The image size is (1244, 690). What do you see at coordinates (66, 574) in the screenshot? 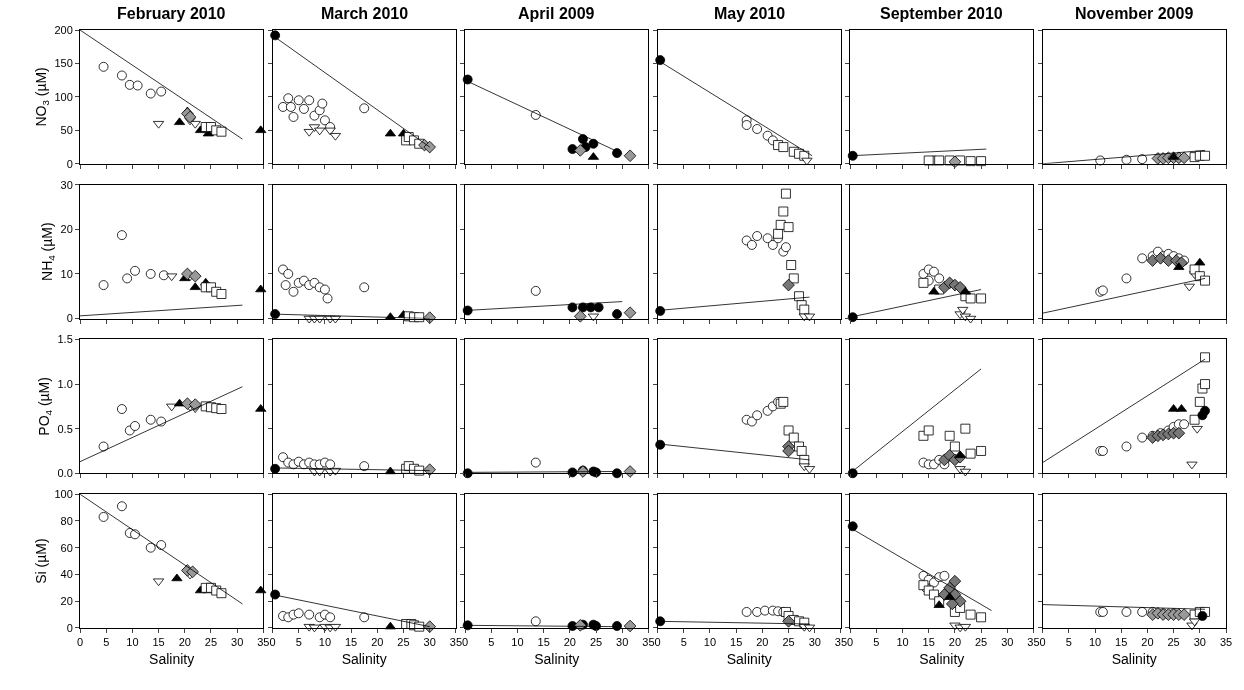
I see `y-tick-label: 40` at bounding box center [66, 574].